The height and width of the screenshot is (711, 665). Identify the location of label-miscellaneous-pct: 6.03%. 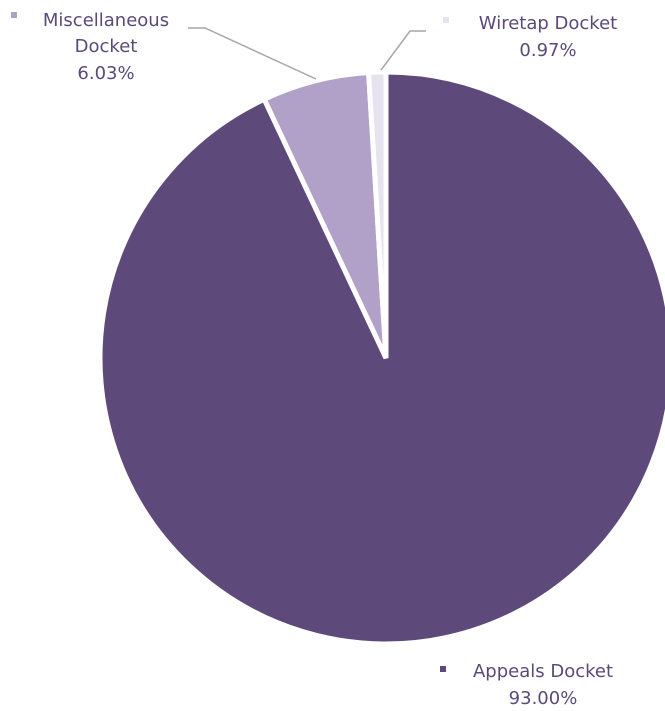
(105, 73).